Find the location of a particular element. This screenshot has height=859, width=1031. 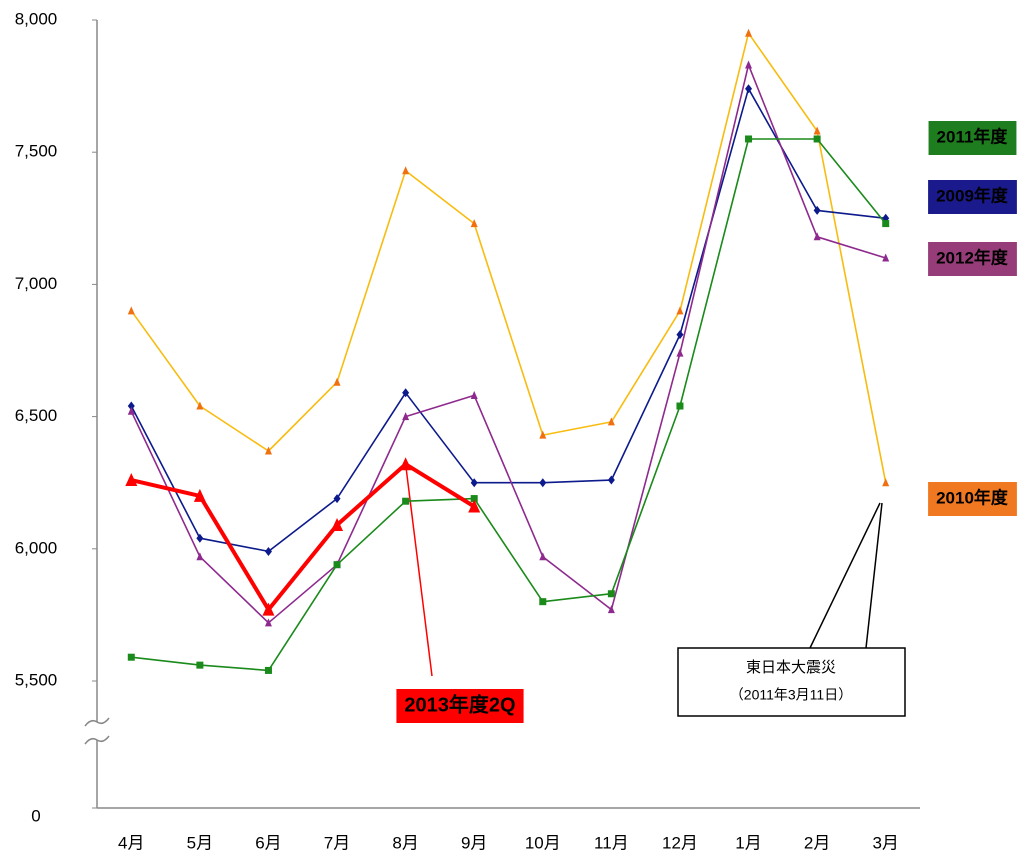

annotation: （2011年3月11日） is located at coordinates (791, 695).